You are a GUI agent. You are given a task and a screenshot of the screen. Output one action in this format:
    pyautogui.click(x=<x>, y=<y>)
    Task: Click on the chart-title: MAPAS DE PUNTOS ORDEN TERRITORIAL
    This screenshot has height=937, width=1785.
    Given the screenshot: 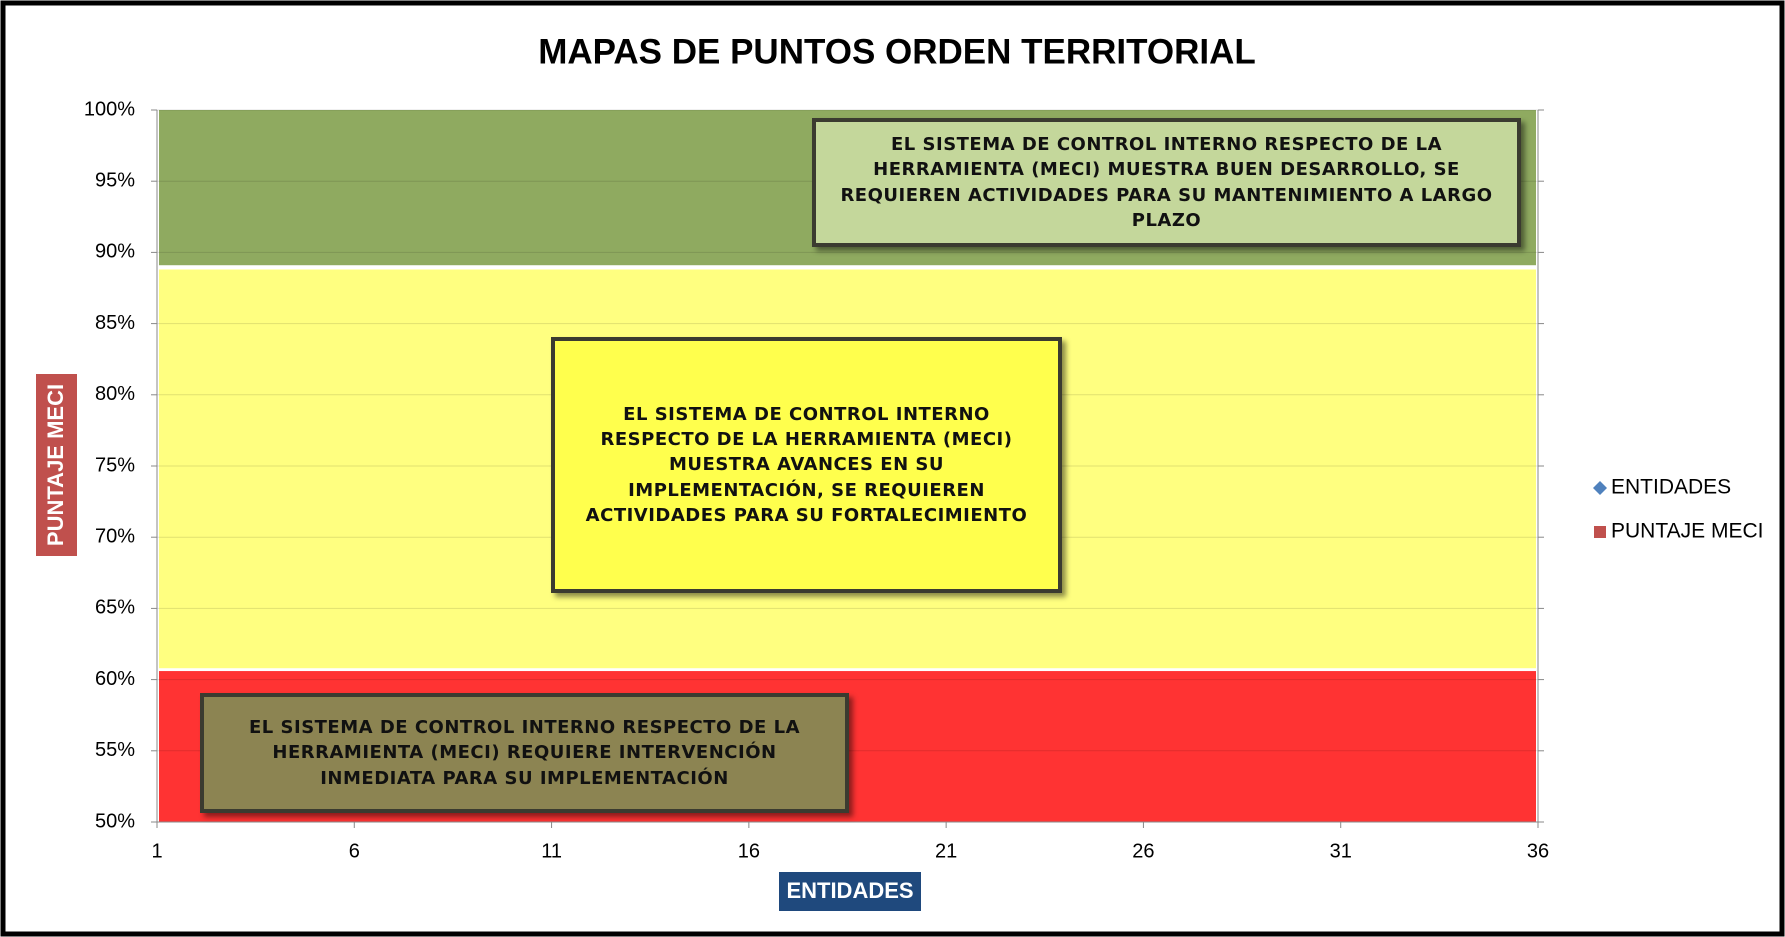 What is the action you would take?
    pyautogui.click(x=897, y=51)
    